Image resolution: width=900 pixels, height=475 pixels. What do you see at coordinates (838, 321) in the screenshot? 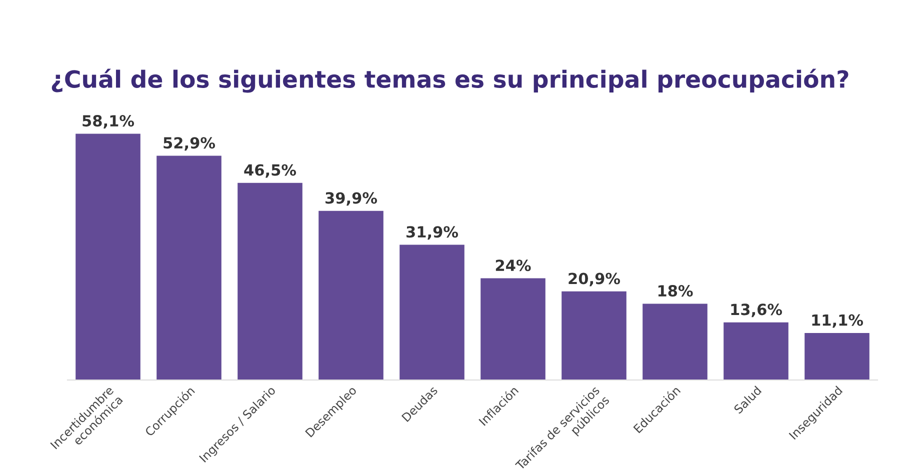
I see `data-label: 11,1%` at bounding box center [838, 321].